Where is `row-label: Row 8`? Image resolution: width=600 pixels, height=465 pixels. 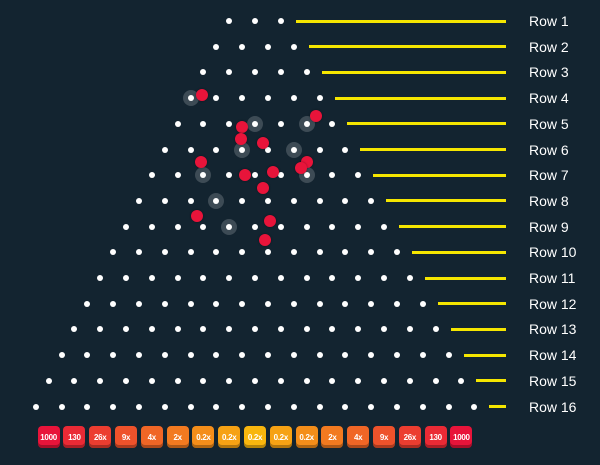
row-label: Row 8 is located at coordinates (549, 200).